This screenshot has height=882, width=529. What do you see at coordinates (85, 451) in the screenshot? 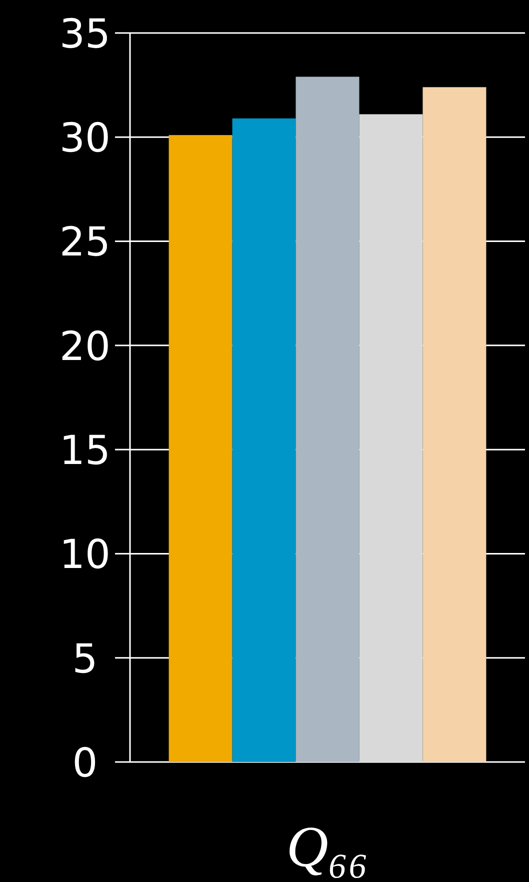
I see `y-tick-label: 15` at bounding box center [85, 451].